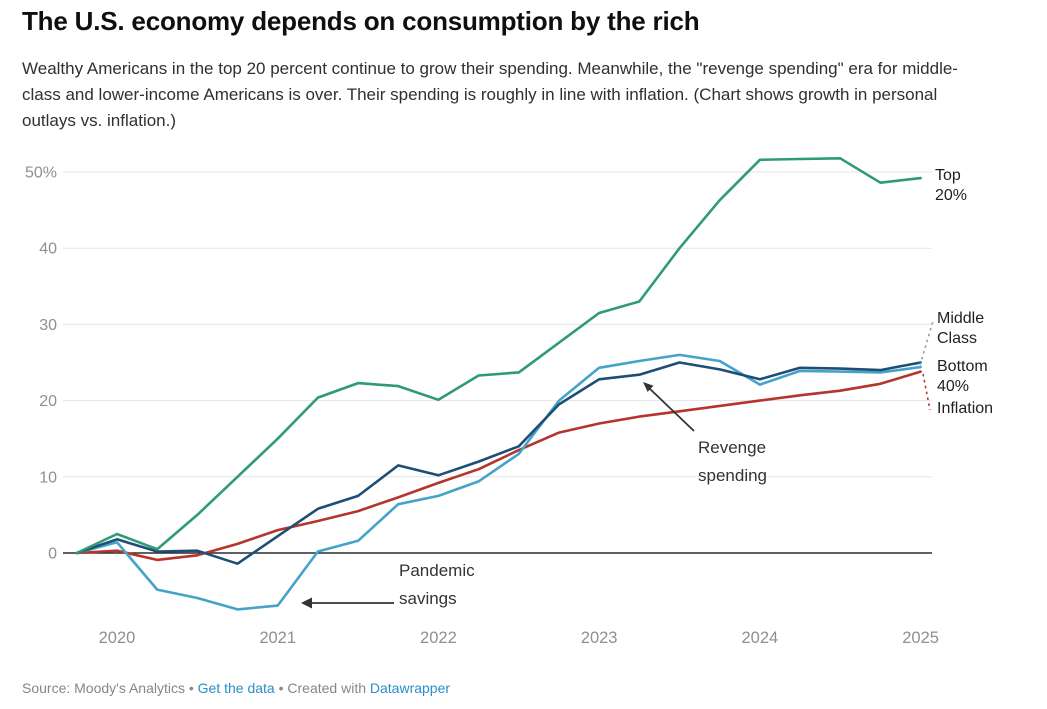 The height and width of the screenshot is (709, 1047). Describe the element at coordinates (117, 638) in the screenshot. I see `x-axis-tick-label: 2020` at that location.